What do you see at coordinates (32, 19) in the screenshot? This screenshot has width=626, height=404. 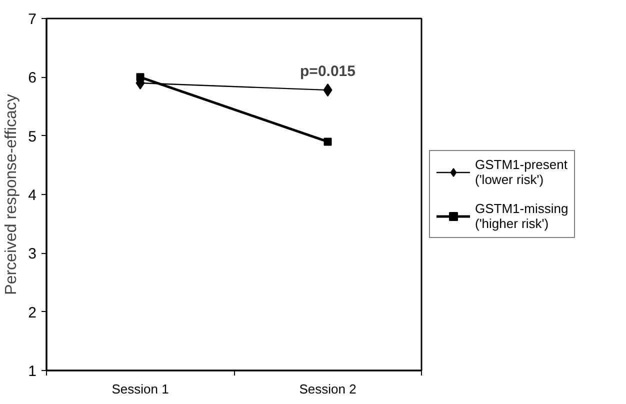 I see `y-tick-label: 7` at bounding box center [32, 19].